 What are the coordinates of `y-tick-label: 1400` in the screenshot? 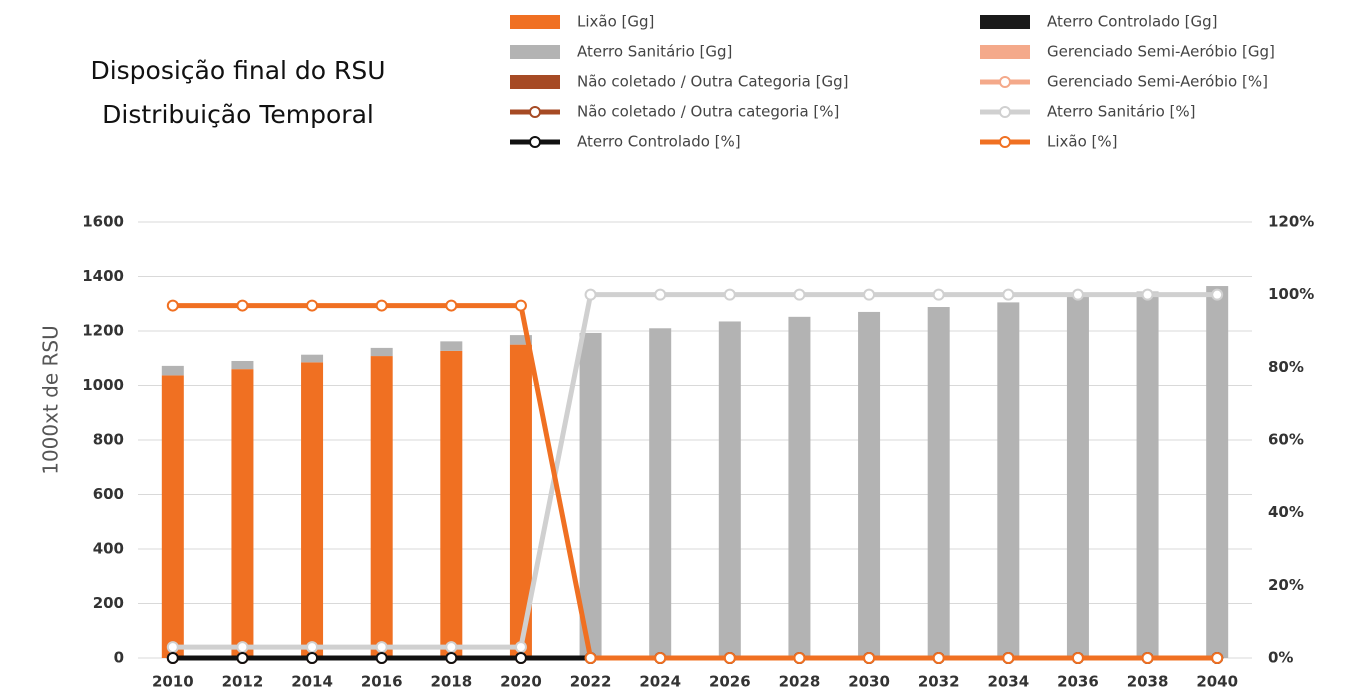 It's located at (103, 276).